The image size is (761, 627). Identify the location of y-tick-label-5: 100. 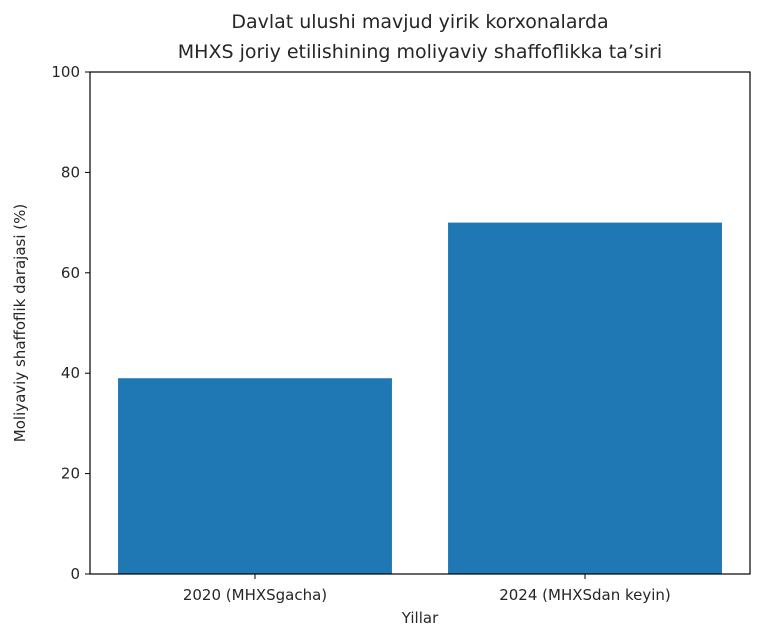
(65, 72).